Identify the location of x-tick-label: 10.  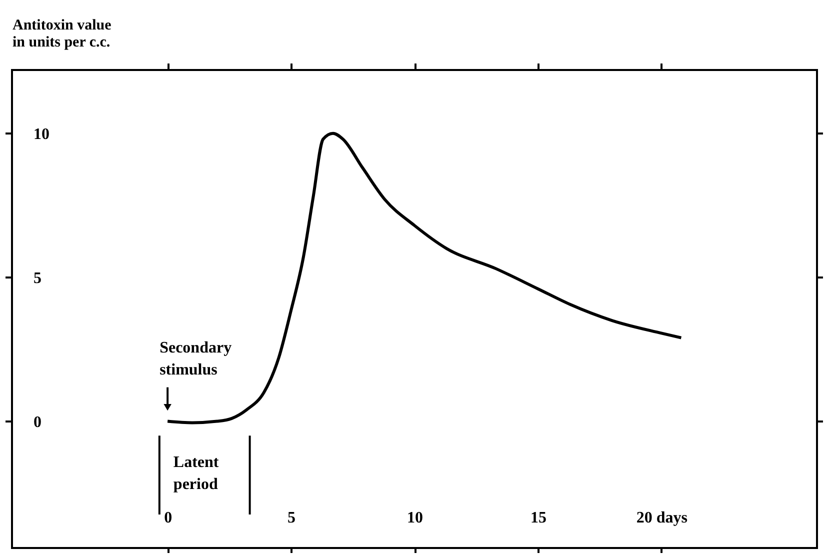
(415, 518).